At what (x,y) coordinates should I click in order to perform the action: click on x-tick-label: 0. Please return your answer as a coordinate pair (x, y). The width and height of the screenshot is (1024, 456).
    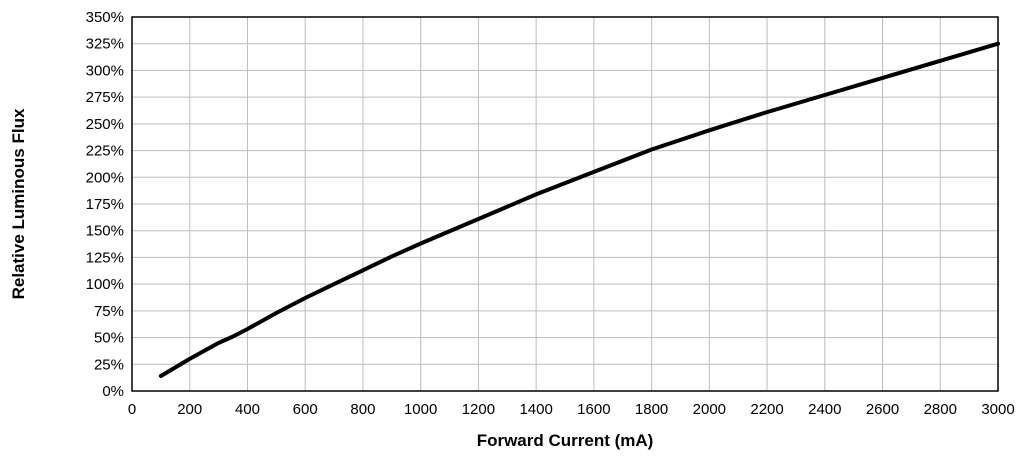
    Looking at the image, I should click on (132, 409).